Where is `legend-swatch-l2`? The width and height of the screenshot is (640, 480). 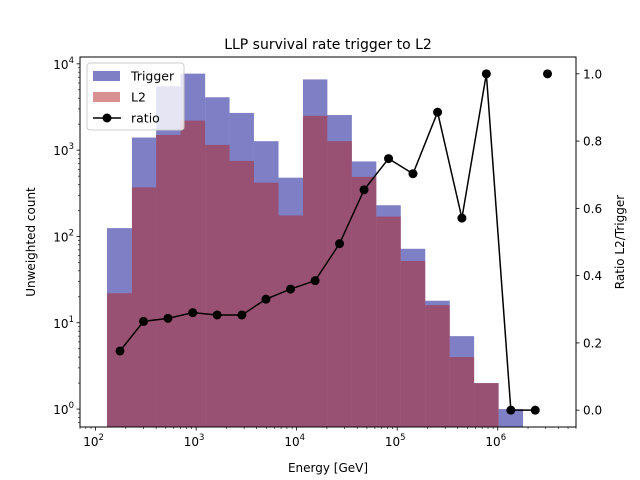
legend-swatch-l2 is located at coordinates (106, 97).